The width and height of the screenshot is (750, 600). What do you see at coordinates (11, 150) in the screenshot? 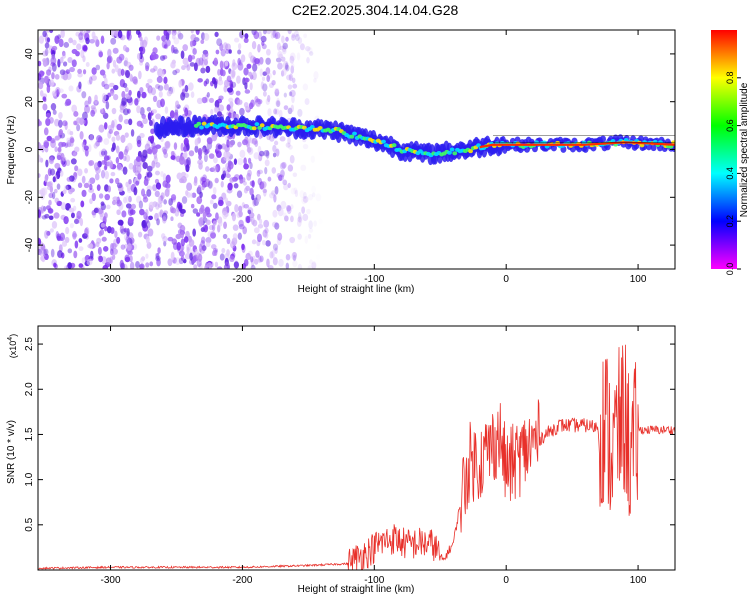
I see `spectrogram-y-label: Frequency (Hz)` at bounding box center [11, 150].